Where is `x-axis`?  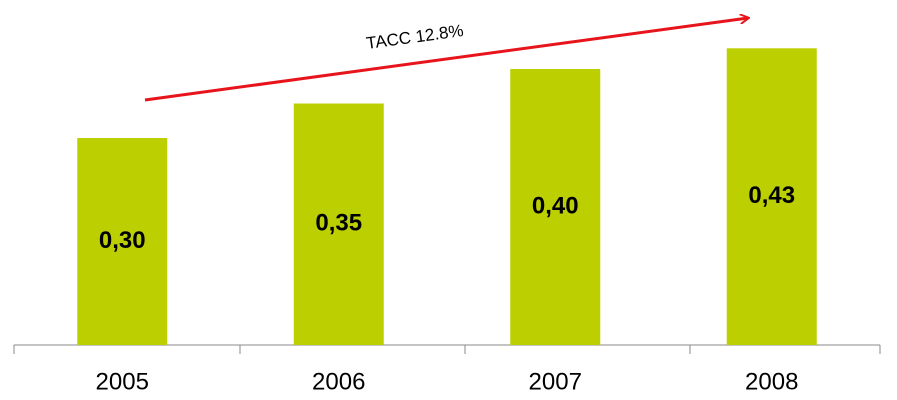
x-axis is located at coordinates (447, 349).